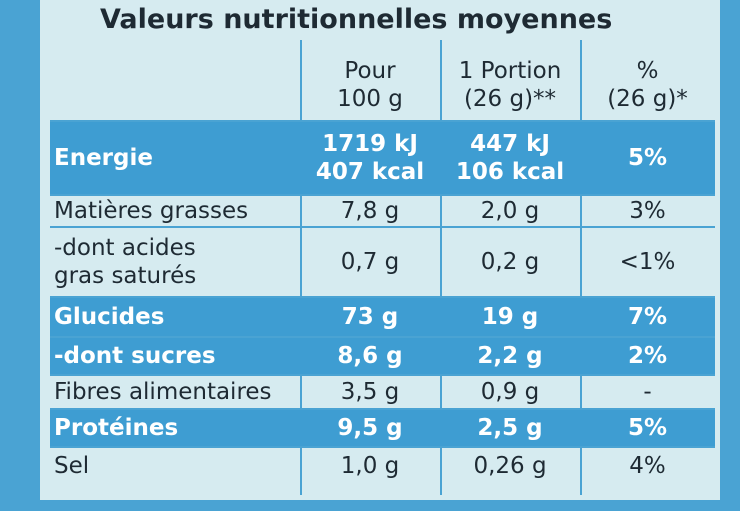 Image resolution: width=740 pixels, height=511 pixels. Describe the element at coordinates (370, 172) in the screenshot. I see `text-line: 407 kcal` at that location.